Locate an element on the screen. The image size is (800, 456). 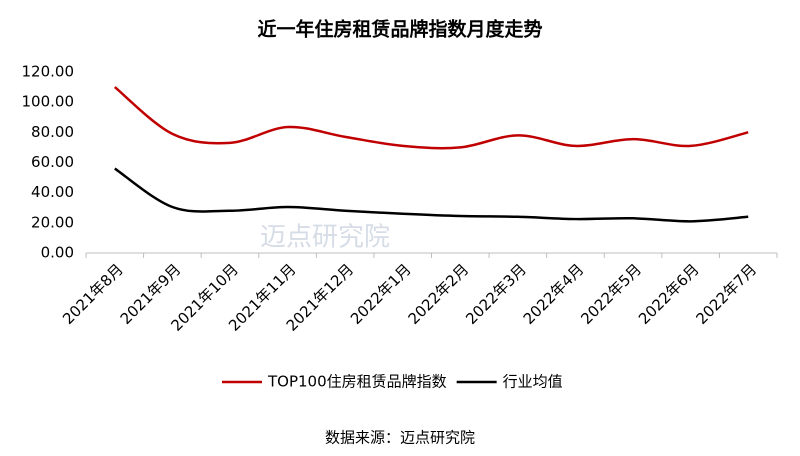
y-tick-label: 60.00 is located at coordinates (52, 162).